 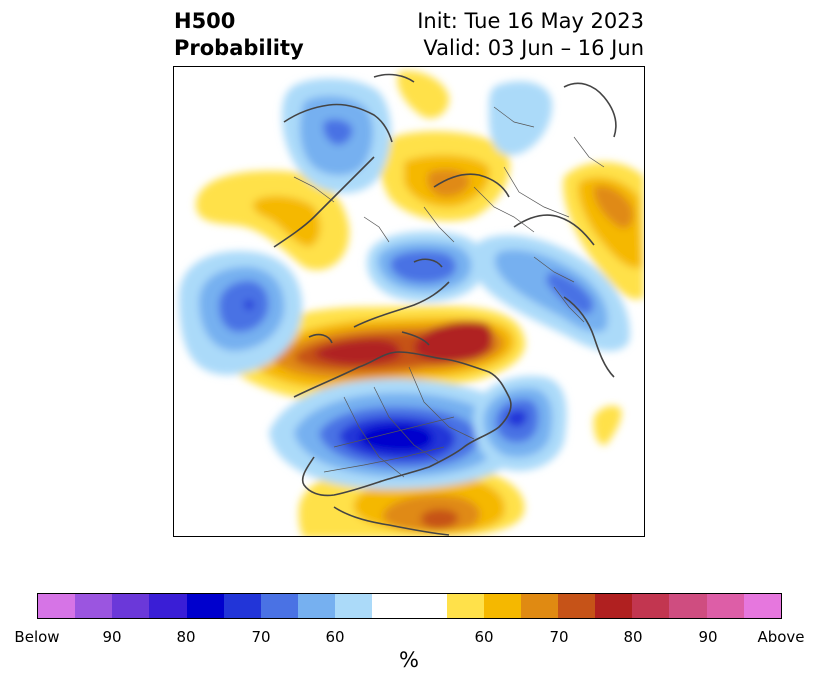 What do you see at coordinates (239, 48) in the screenshot?
I see `title-field: Probability` at bounding box center [239, 48].